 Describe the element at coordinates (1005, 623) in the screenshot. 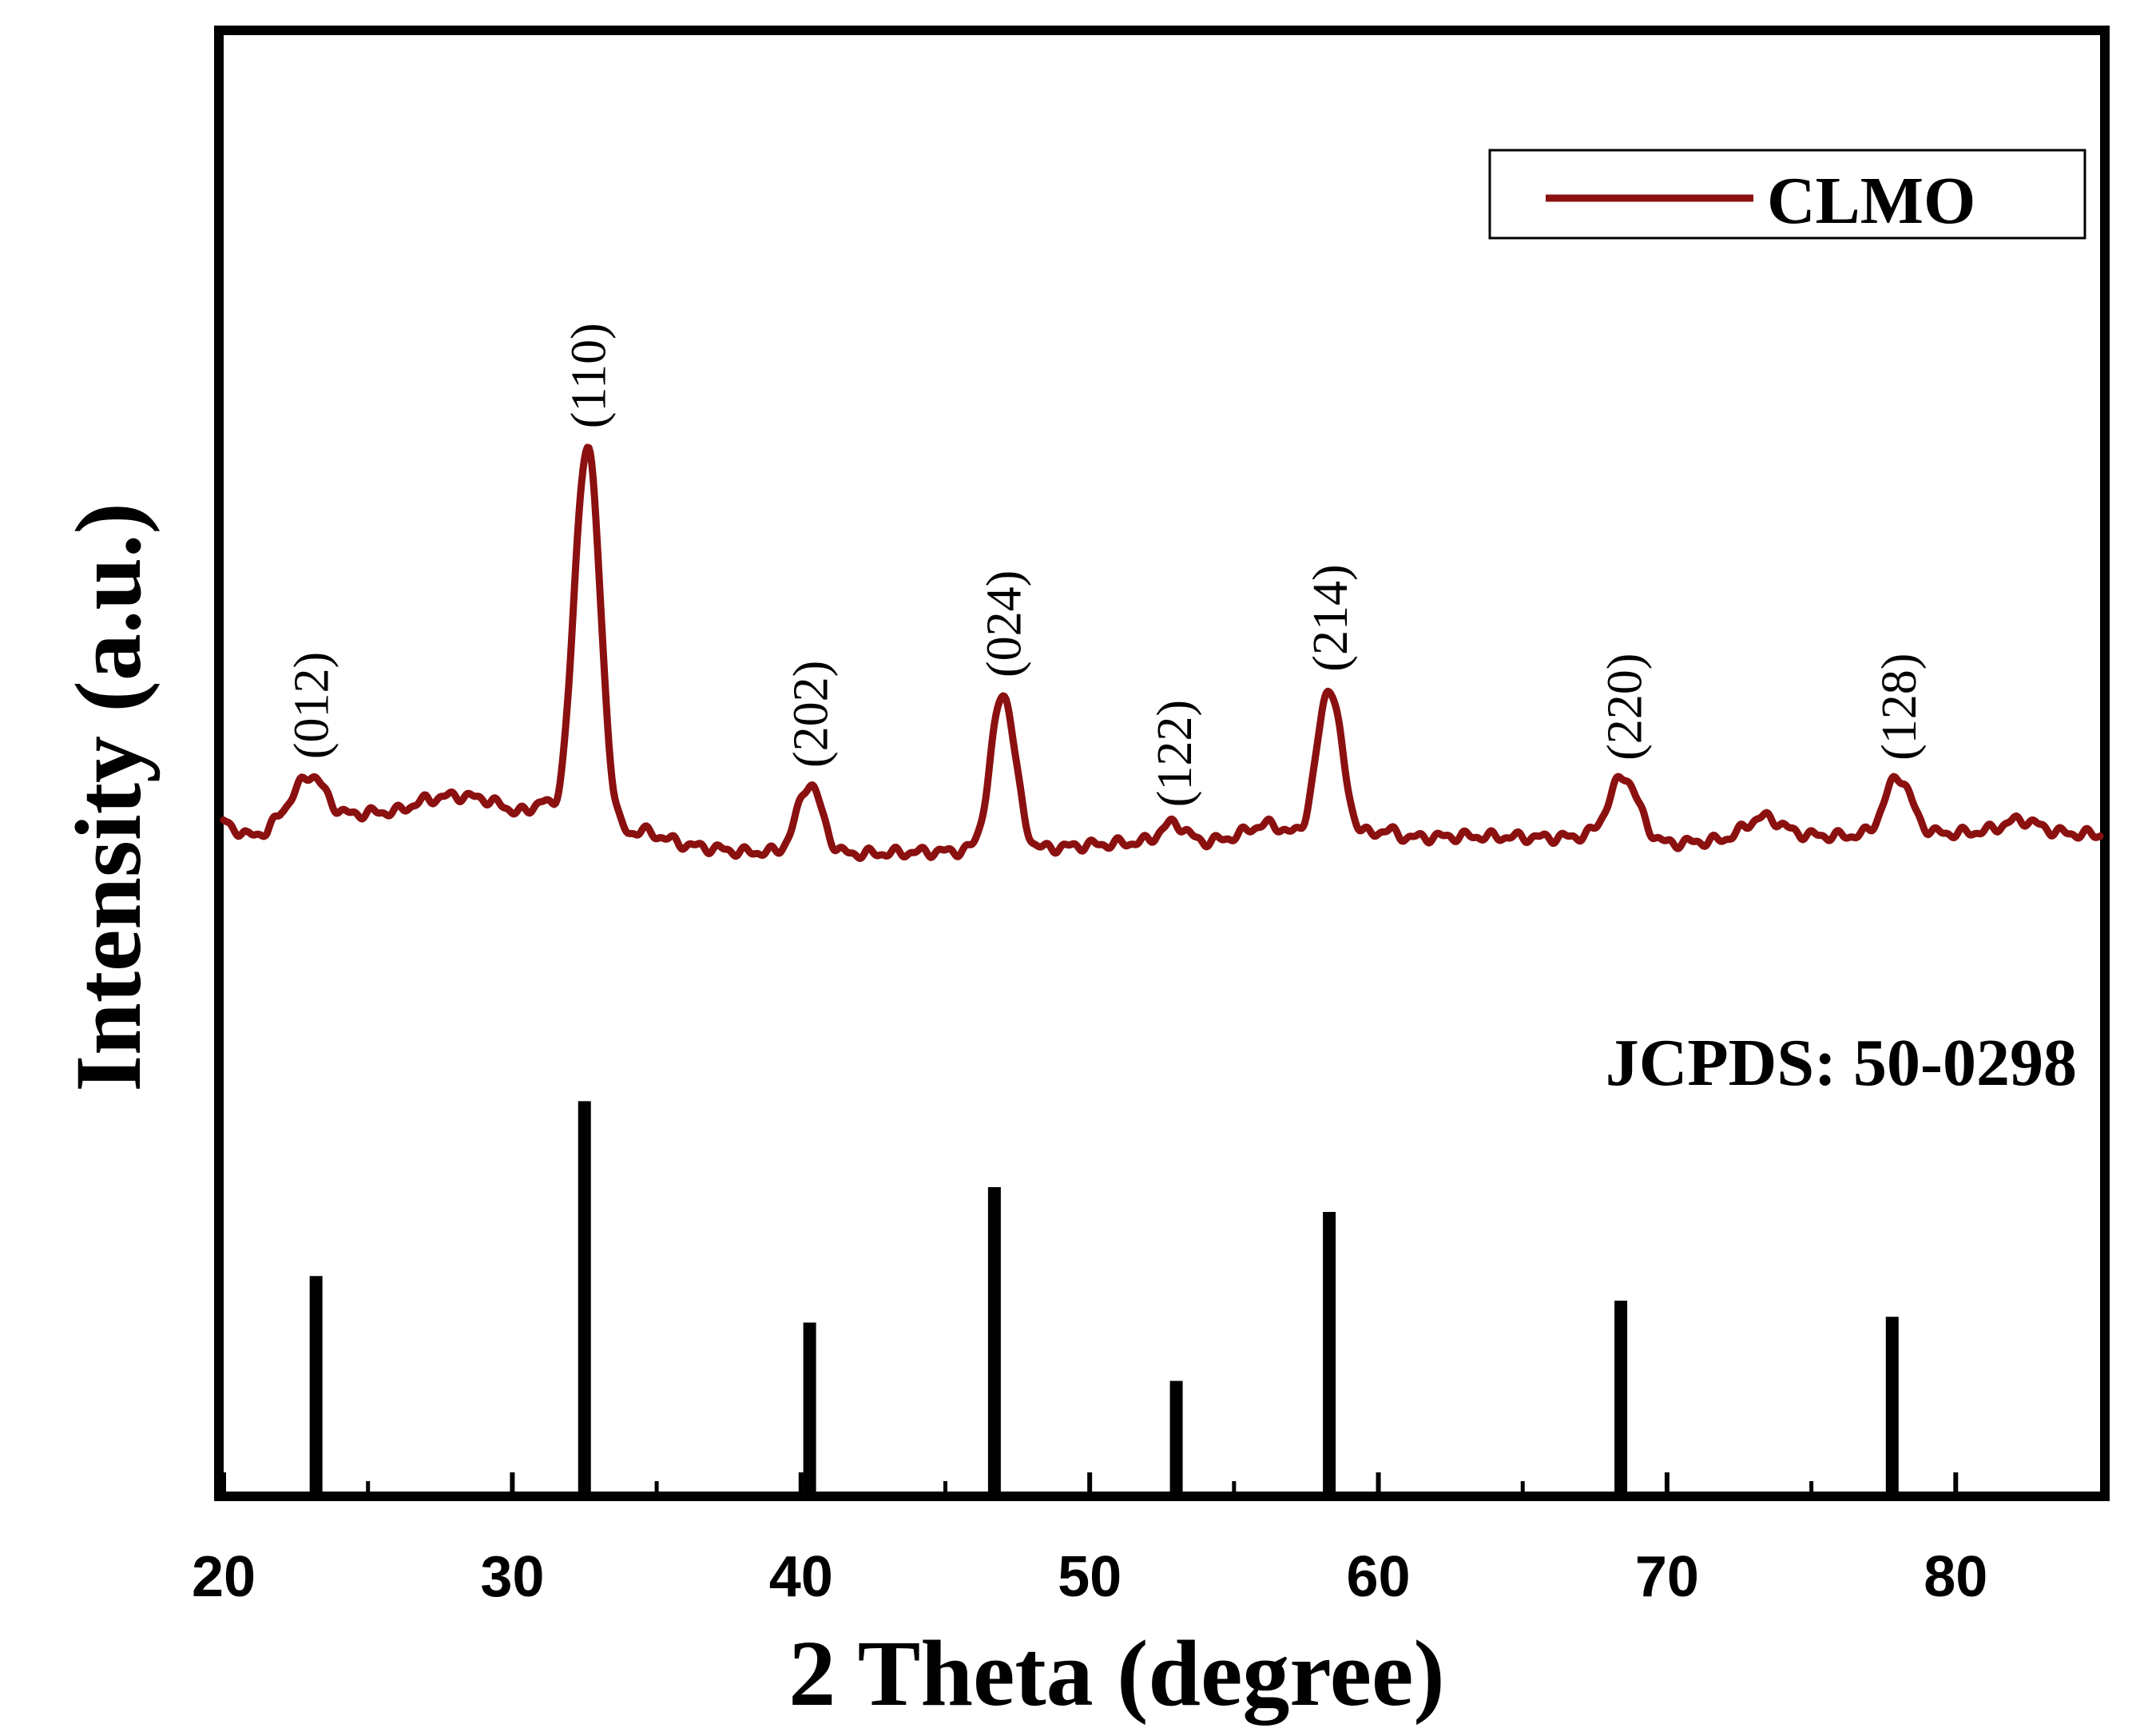

I see `peak-label: (024)` at that location.